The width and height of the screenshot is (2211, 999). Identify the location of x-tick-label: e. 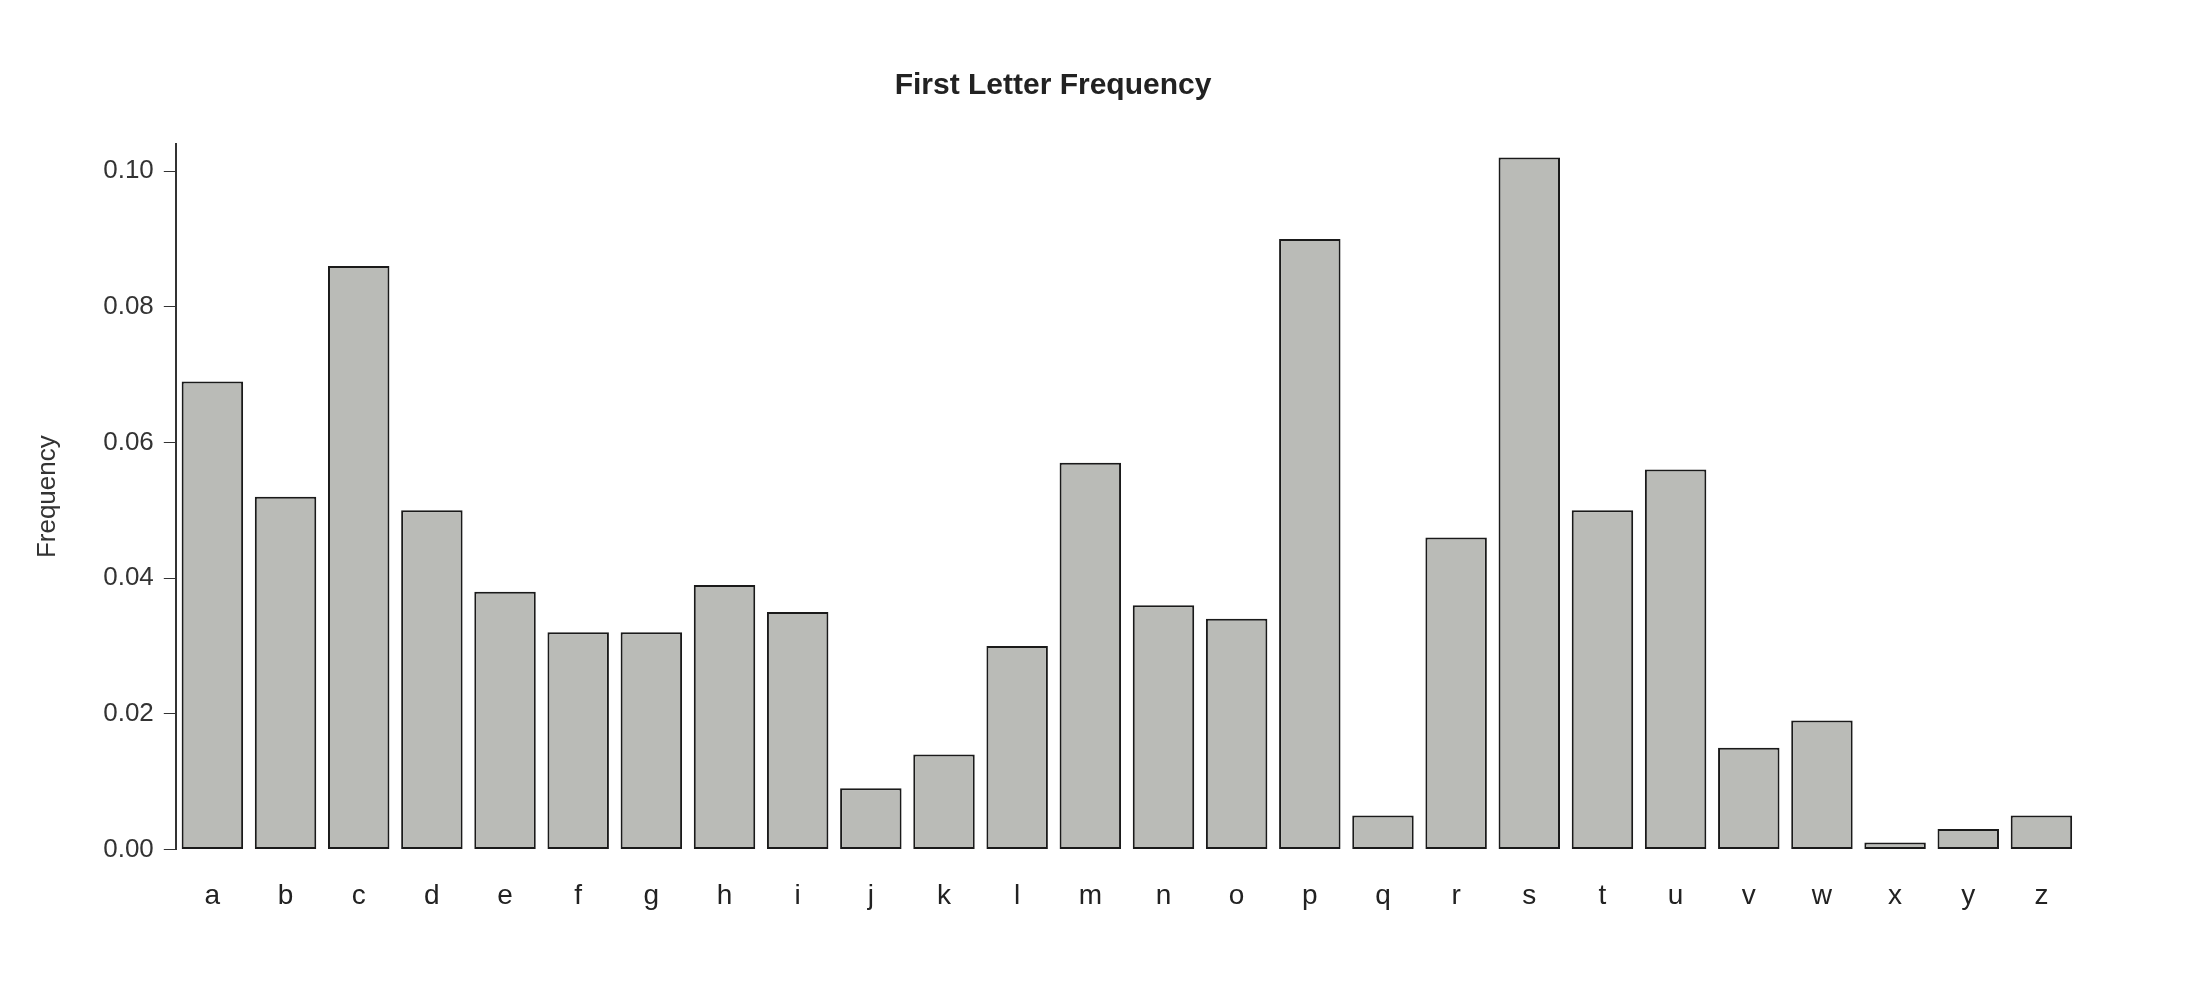
(505, 894).